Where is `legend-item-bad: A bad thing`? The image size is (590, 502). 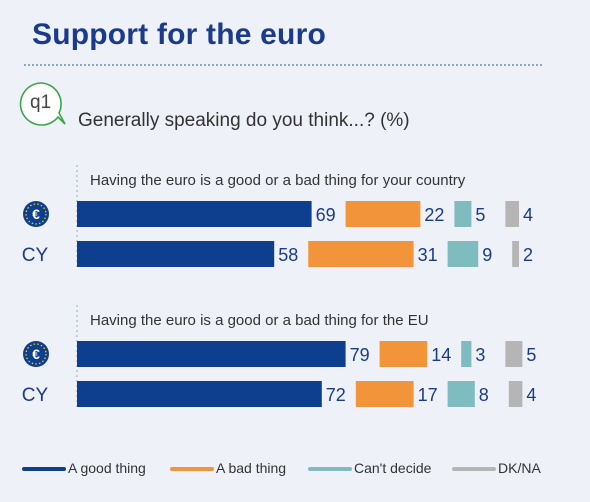
legend-item-bad: A bad thing is located at coordinates (228, 468).